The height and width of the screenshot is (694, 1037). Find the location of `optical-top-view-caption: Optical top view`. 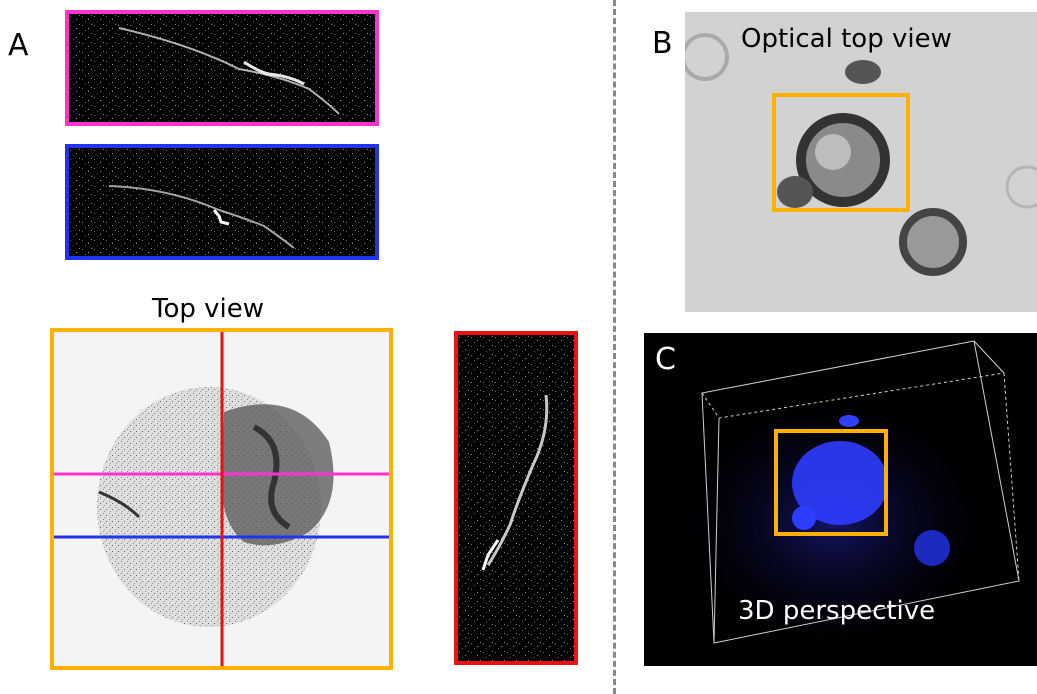

optical-top-view-caption: Optical top view is located at coordinates (846, 39).